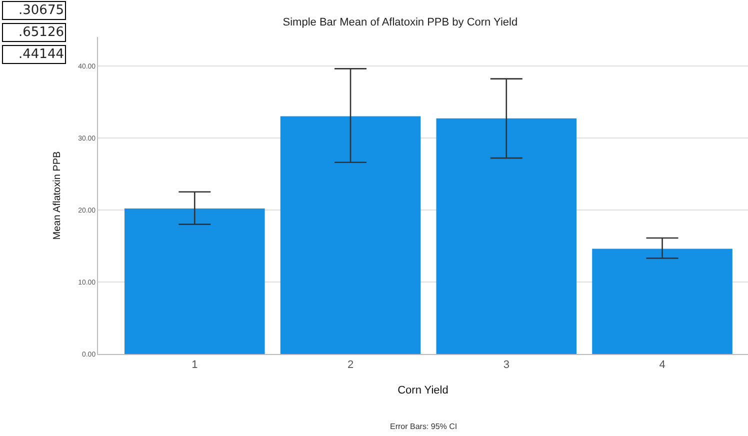  What do you see at coordinates (41, 54) in the screenshot?
I see `text: .44144` at bounding box center [41, 54].